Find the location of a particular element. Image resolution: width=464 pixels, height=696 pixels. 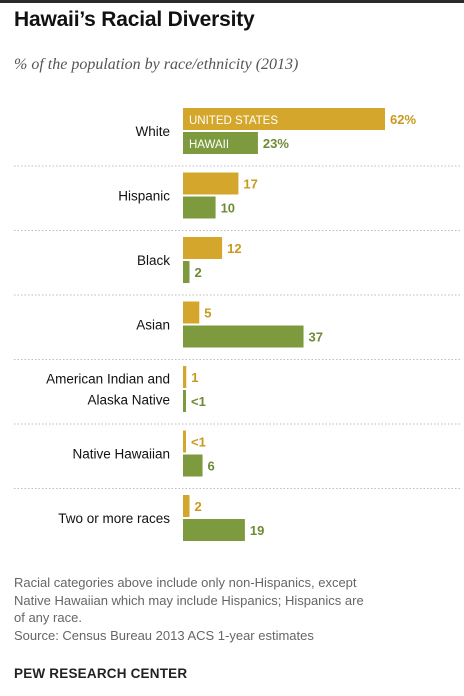

category-label: Black is located at coordinates (153, 260).